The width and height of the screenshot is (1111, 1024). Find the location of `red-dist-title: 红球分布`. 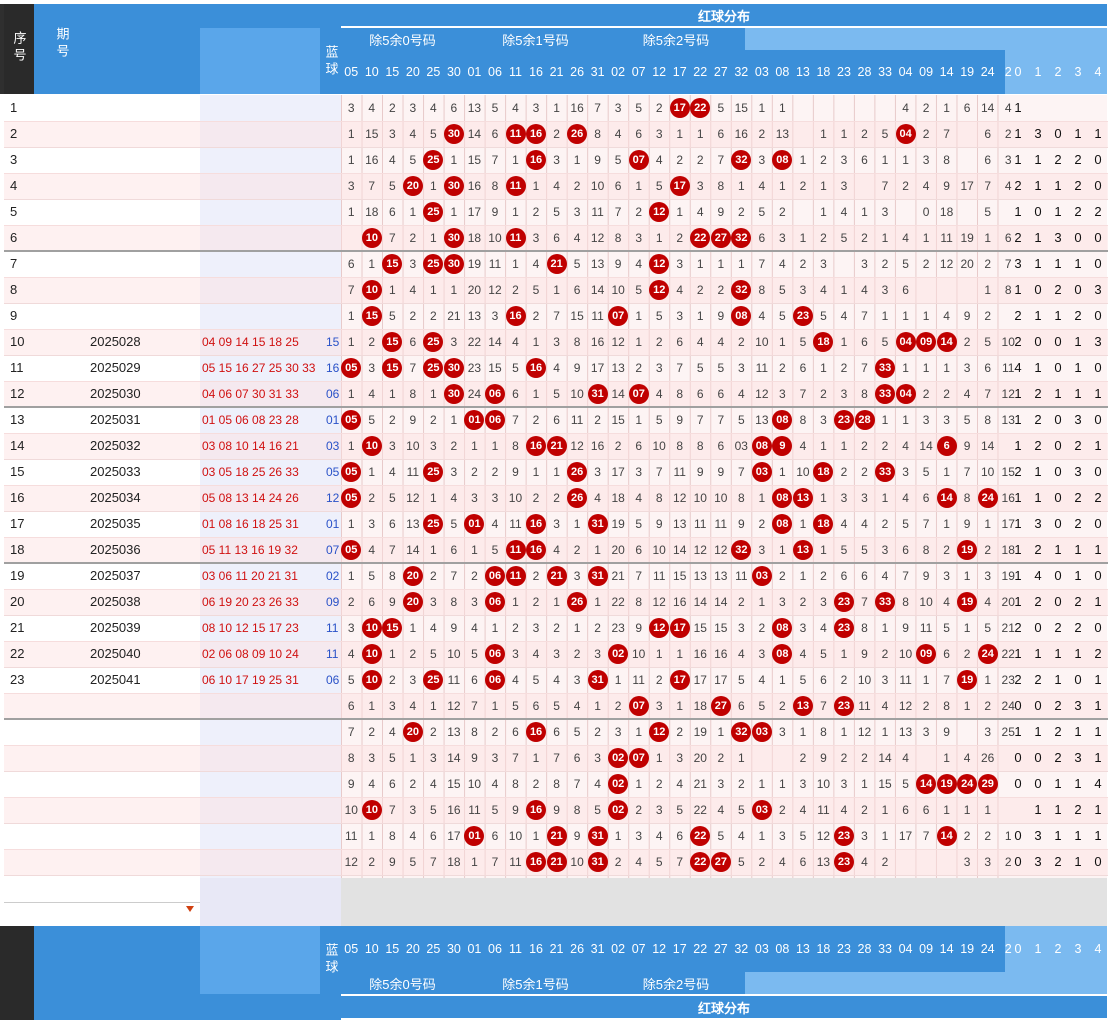

red-dist-title: 红球分布 is located at coordinates (724, 15).